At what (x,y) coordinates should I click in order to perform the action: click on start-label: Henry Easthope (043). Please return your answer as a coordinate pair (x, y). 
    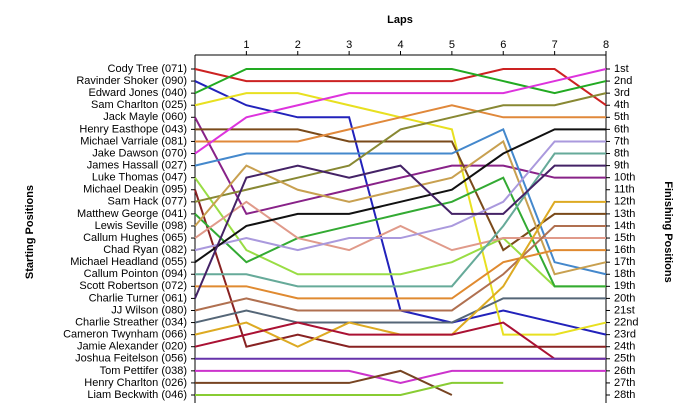
    Looking at the image, I should click on (133, 129).